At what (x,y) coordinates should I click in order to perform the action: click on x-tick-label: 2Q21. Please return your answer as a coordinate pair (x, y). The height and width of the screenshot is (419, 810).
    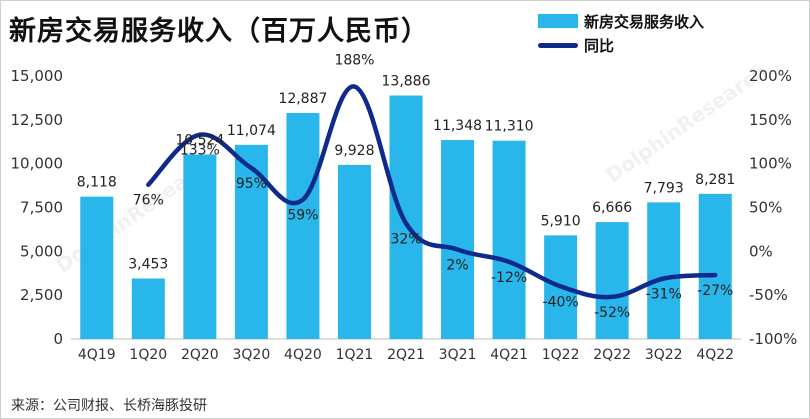
    Looking at the image, I should click on (406, 355).